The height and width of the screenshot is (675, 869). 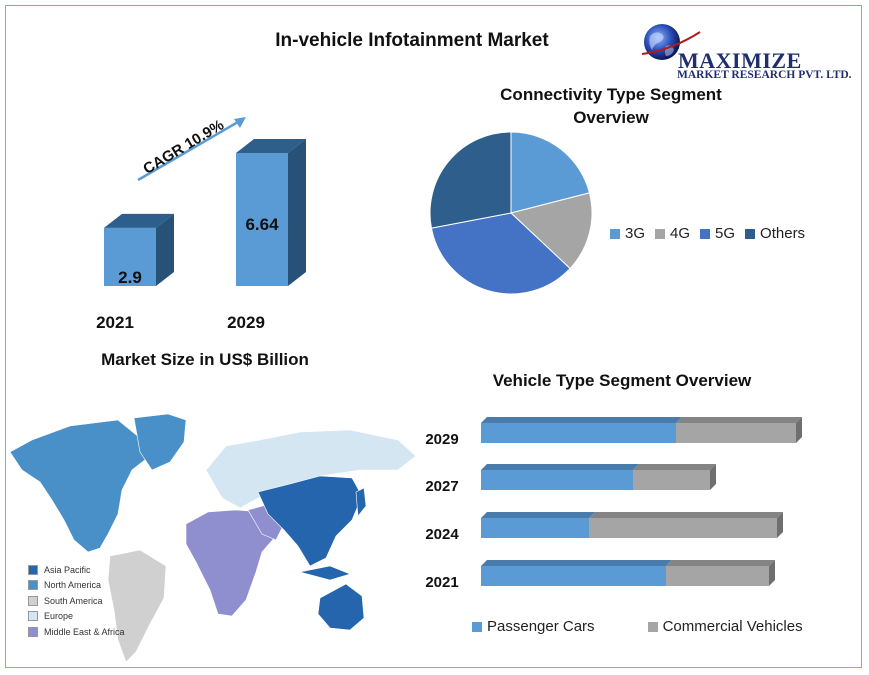 I want to click on map-indonesia, so click(x=325, y=573).